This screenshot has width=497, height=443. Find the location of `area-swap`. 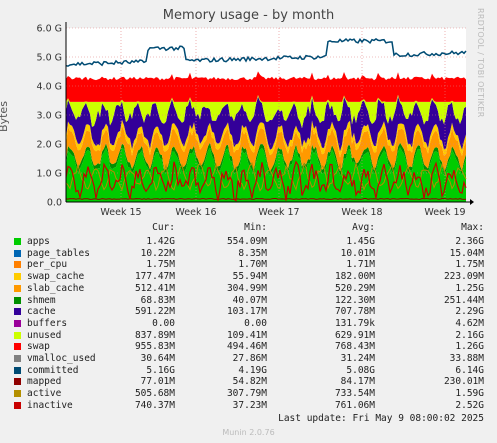

area-swap is located at coordinates (266, 86).